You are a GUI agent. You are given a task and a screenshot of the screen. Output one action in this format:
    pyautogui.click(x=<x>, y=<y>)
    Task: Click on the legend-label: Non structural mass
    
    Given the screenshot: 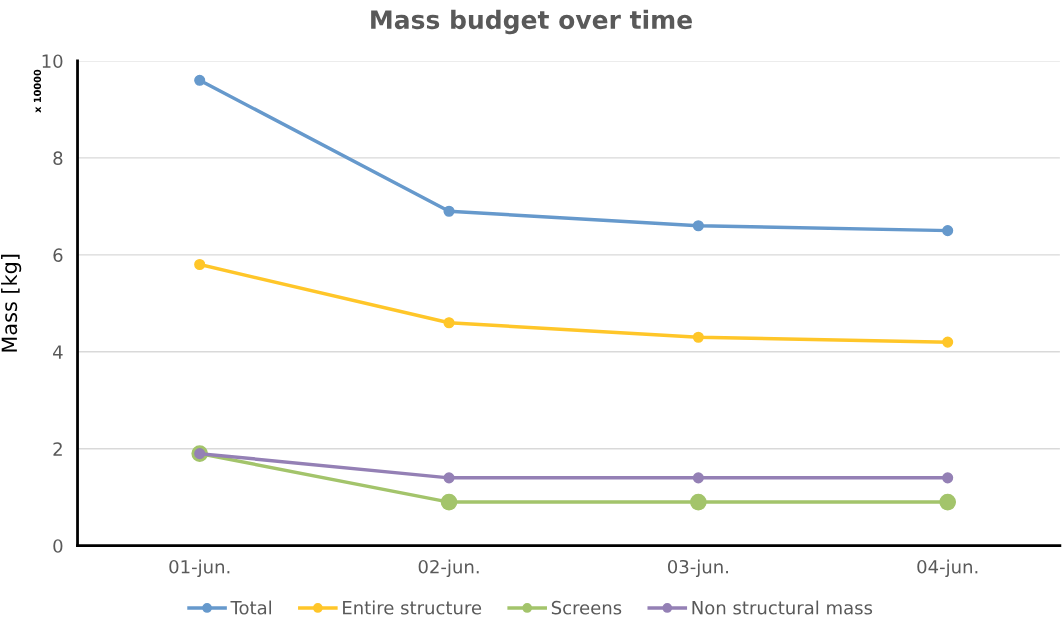 What is the action you would take?
    pyautogui.click(x=782, y=607)
    